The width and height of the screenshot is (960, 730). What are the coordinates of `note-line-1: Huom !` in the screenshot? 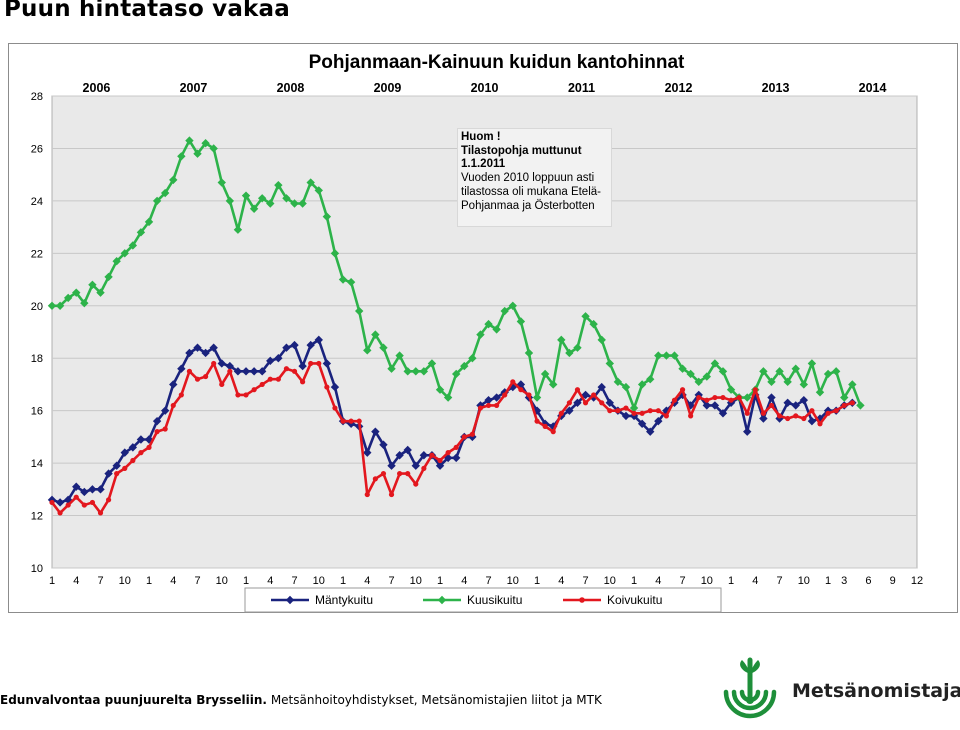 It's located at (481, 137).